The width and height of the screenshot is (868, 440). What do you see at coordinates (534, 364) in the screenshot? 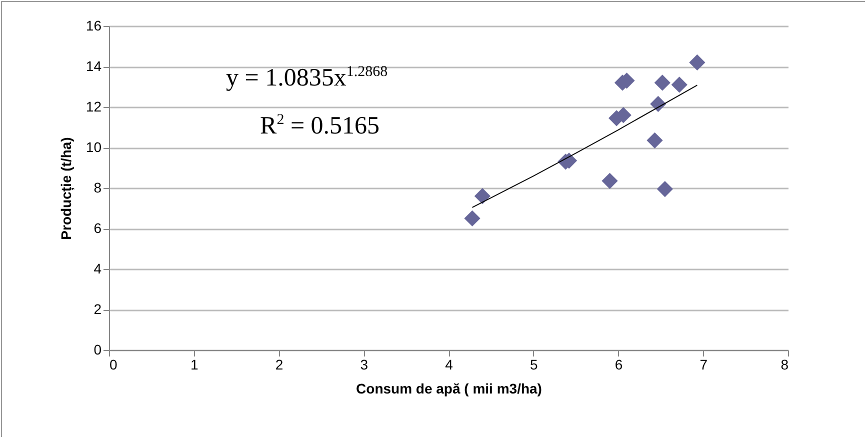
I see `x-tick-label: 5` at bounding box center [534, 364].